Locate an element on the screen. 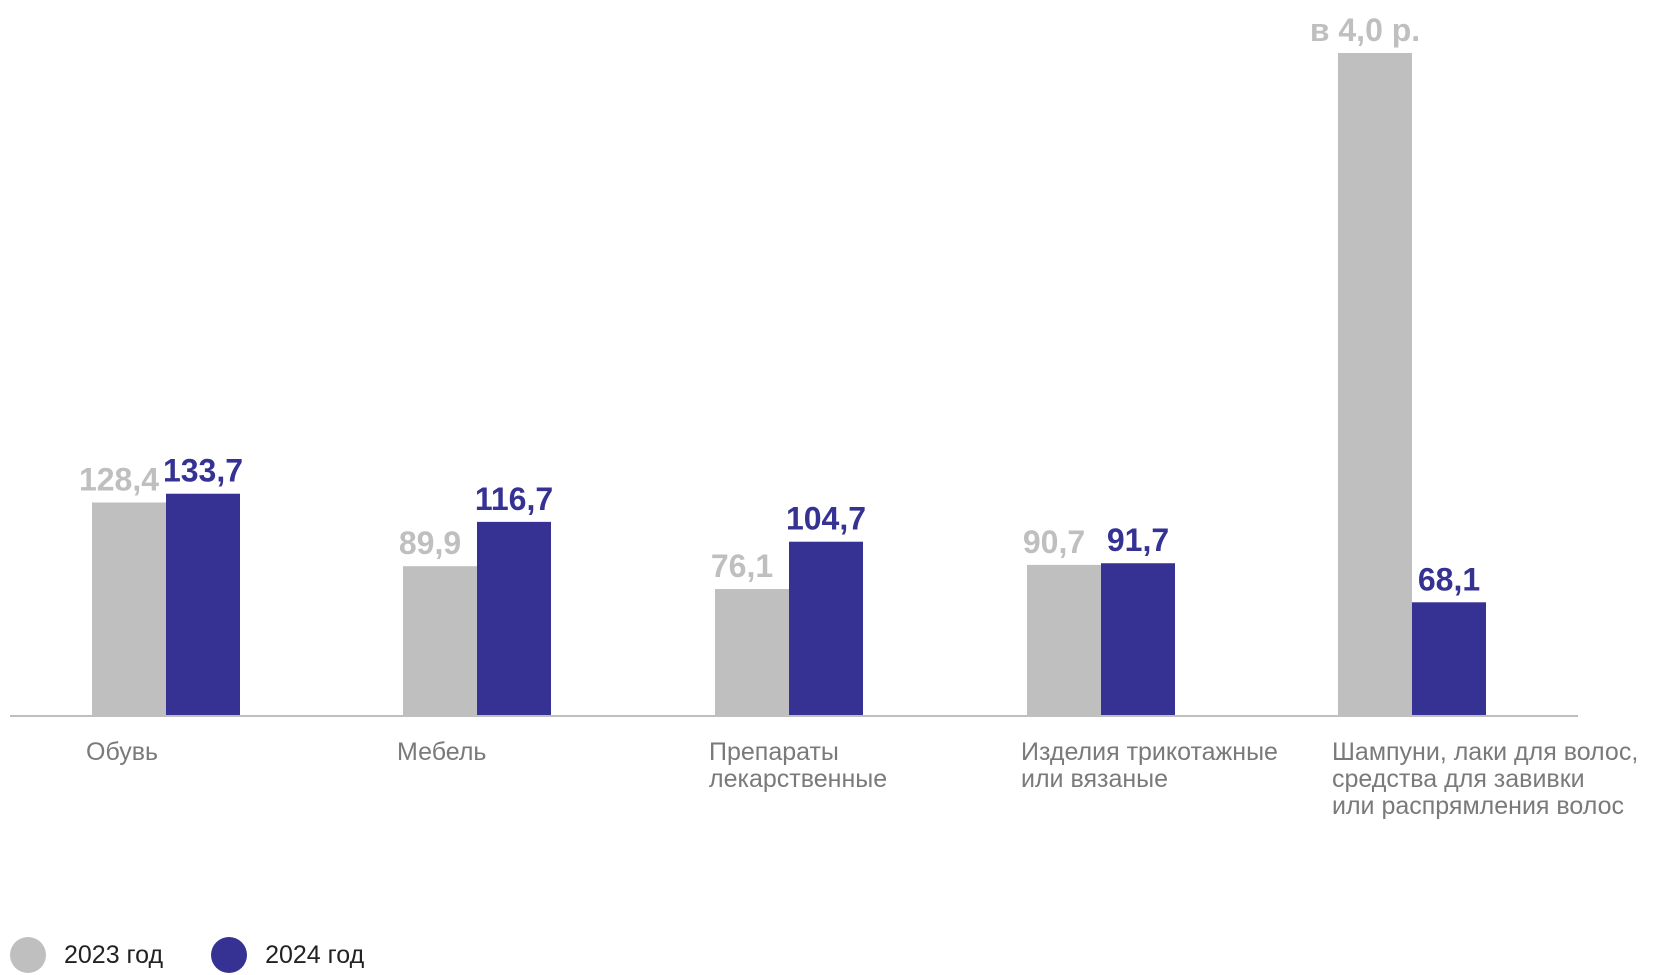  category-label-3: Изделия трикотажные или вязаные is located at coordinates (1149, 765).